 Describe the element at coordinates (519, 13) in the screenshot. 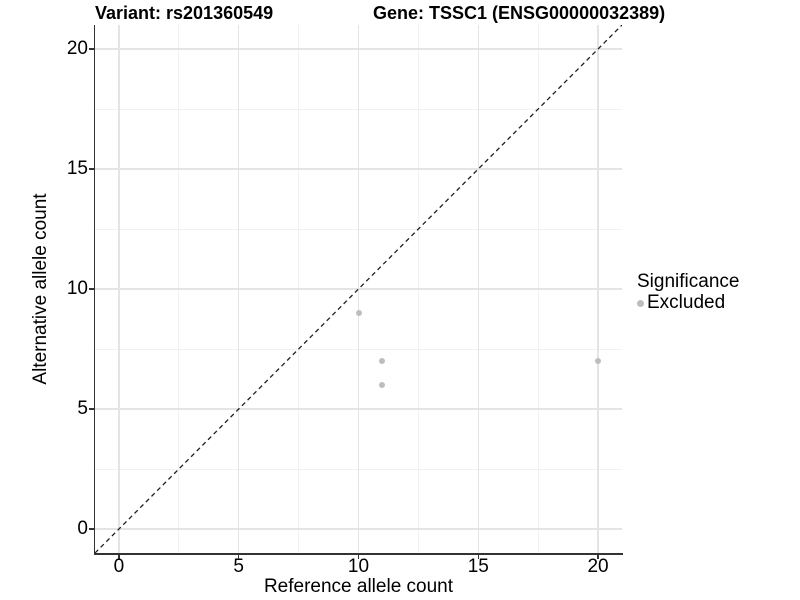

I see `gene-title: Gene: TSSC1 (ENSG00000032389)` at that location.